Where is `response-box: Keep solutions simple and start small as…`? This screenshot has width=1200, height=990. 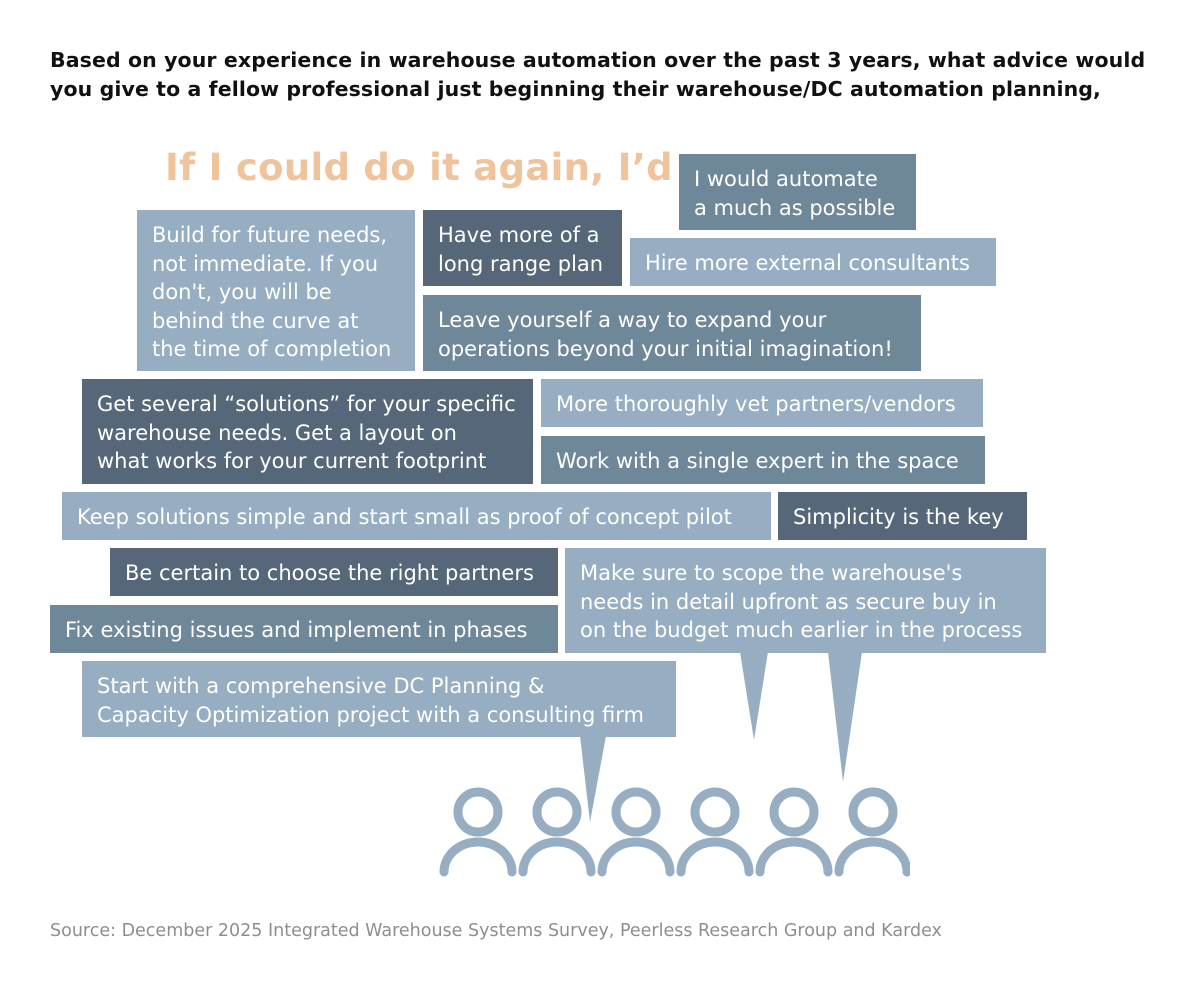
response-box: Keep solutions simple and start small as… is located at coordinates (416, 516).